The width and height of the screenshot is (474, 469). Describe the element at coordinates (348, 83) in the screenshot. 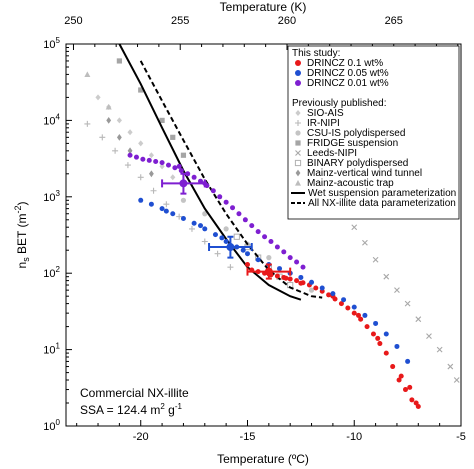

I see `legend-entry: DRINCZ 0.01 wt%` at that location.